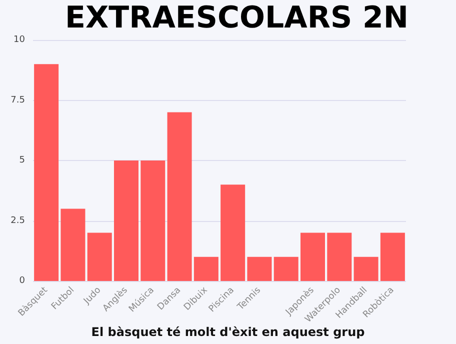 The image size is (456, 344). What do you see at coordinates (20, 40) in the screenshot?
I see `y-tick-label: 10` at bounding box center [20, 40].